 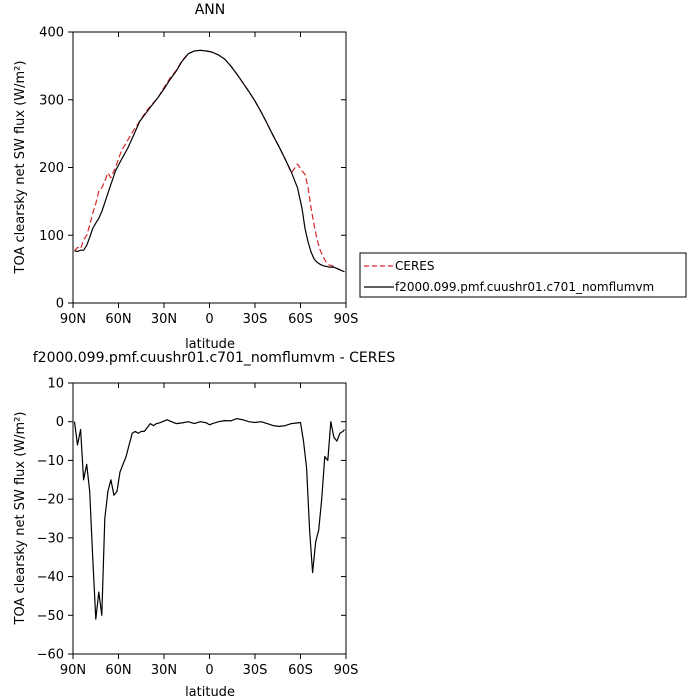 I want to click on bottom-series-line-model, so click(x=209, y=519).